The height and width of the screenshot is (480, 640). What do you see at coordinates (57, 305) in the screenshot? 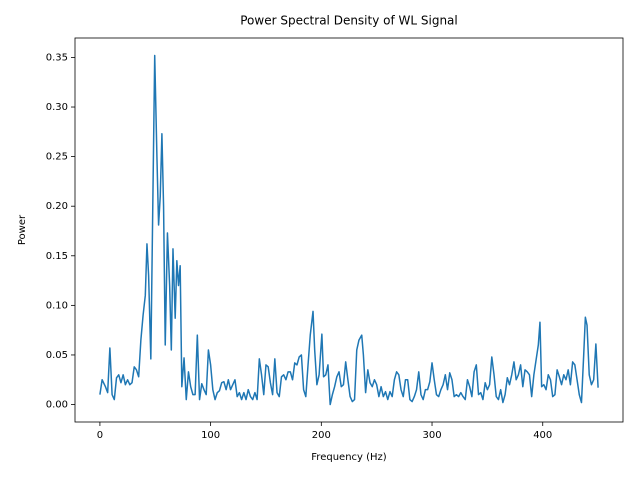
I see `y-tick-label: 0.10` at bounding box center [57, 305].